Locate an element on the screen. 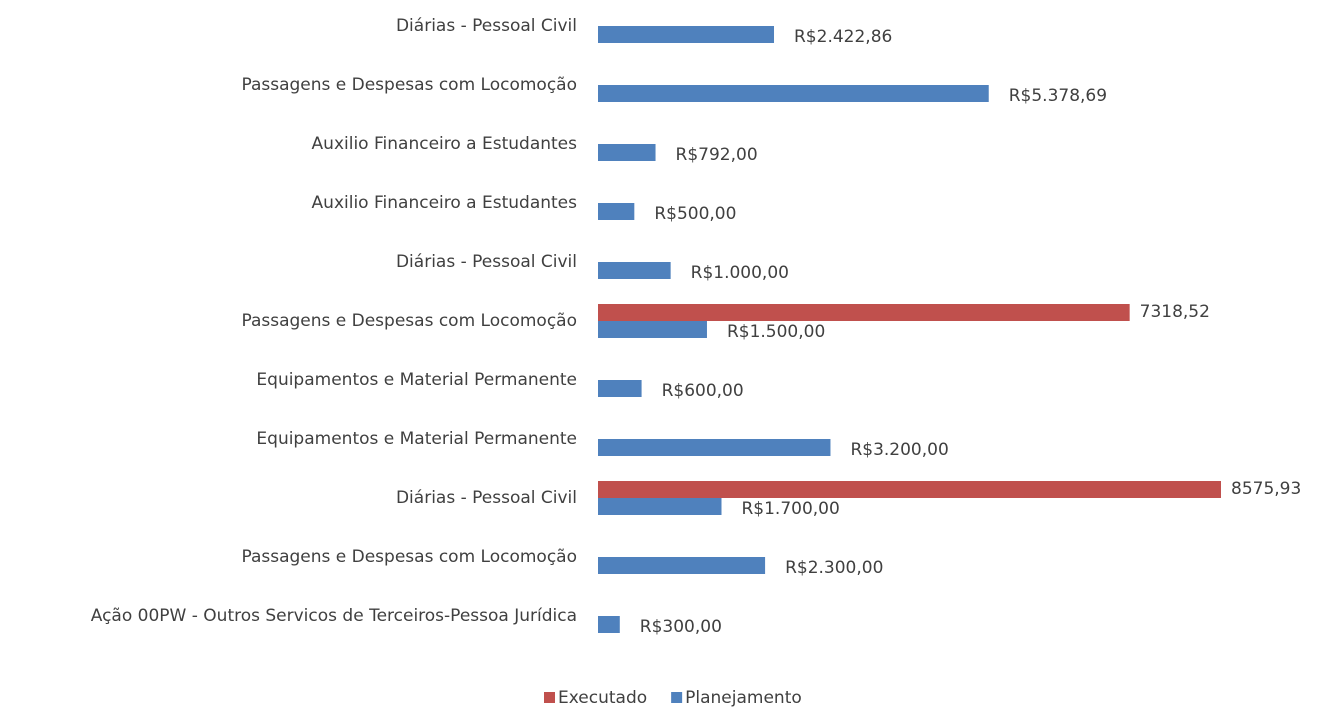 The width and height of the screenshot is (1318, 708). value-label: R$792,00 is located at coordinates (717, 155).